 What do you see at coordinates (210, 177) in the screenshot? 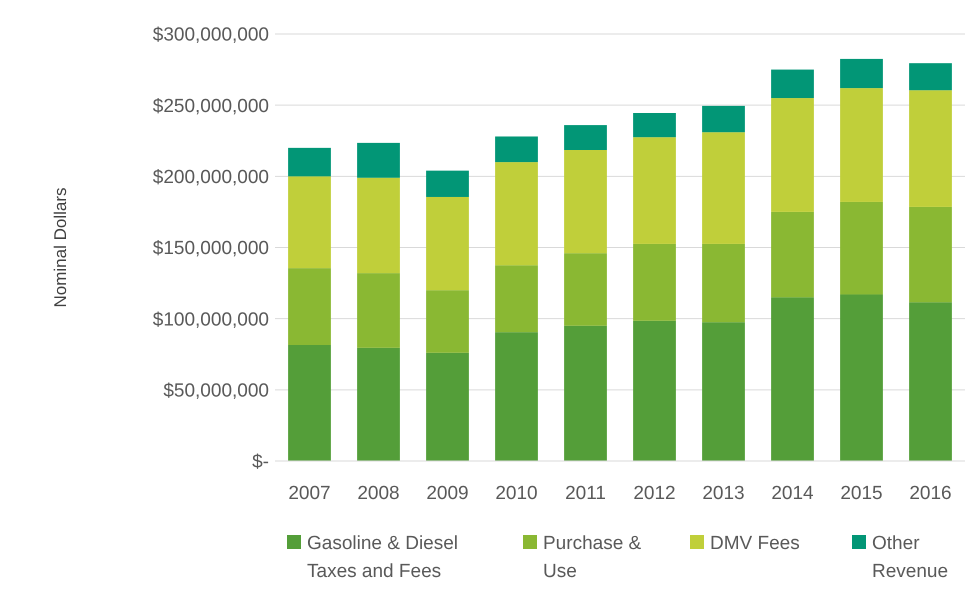
I see `y-tick-label: $200,000,000` at bounding box center [210, 177].